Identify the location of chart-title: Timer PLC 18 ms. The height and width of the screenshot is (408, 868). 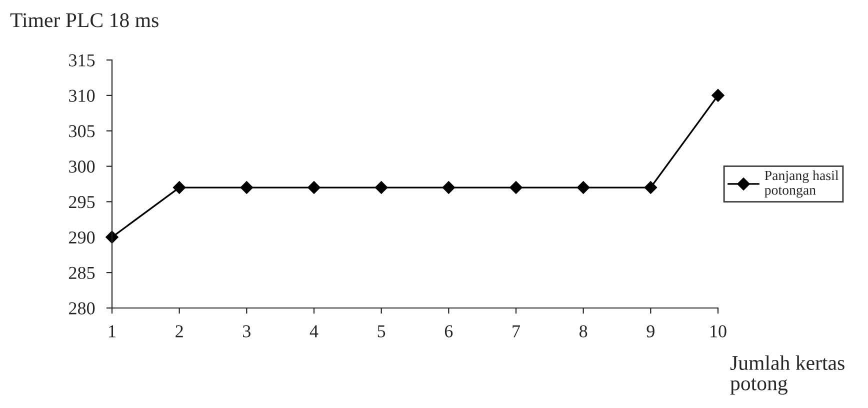
(84, 20).